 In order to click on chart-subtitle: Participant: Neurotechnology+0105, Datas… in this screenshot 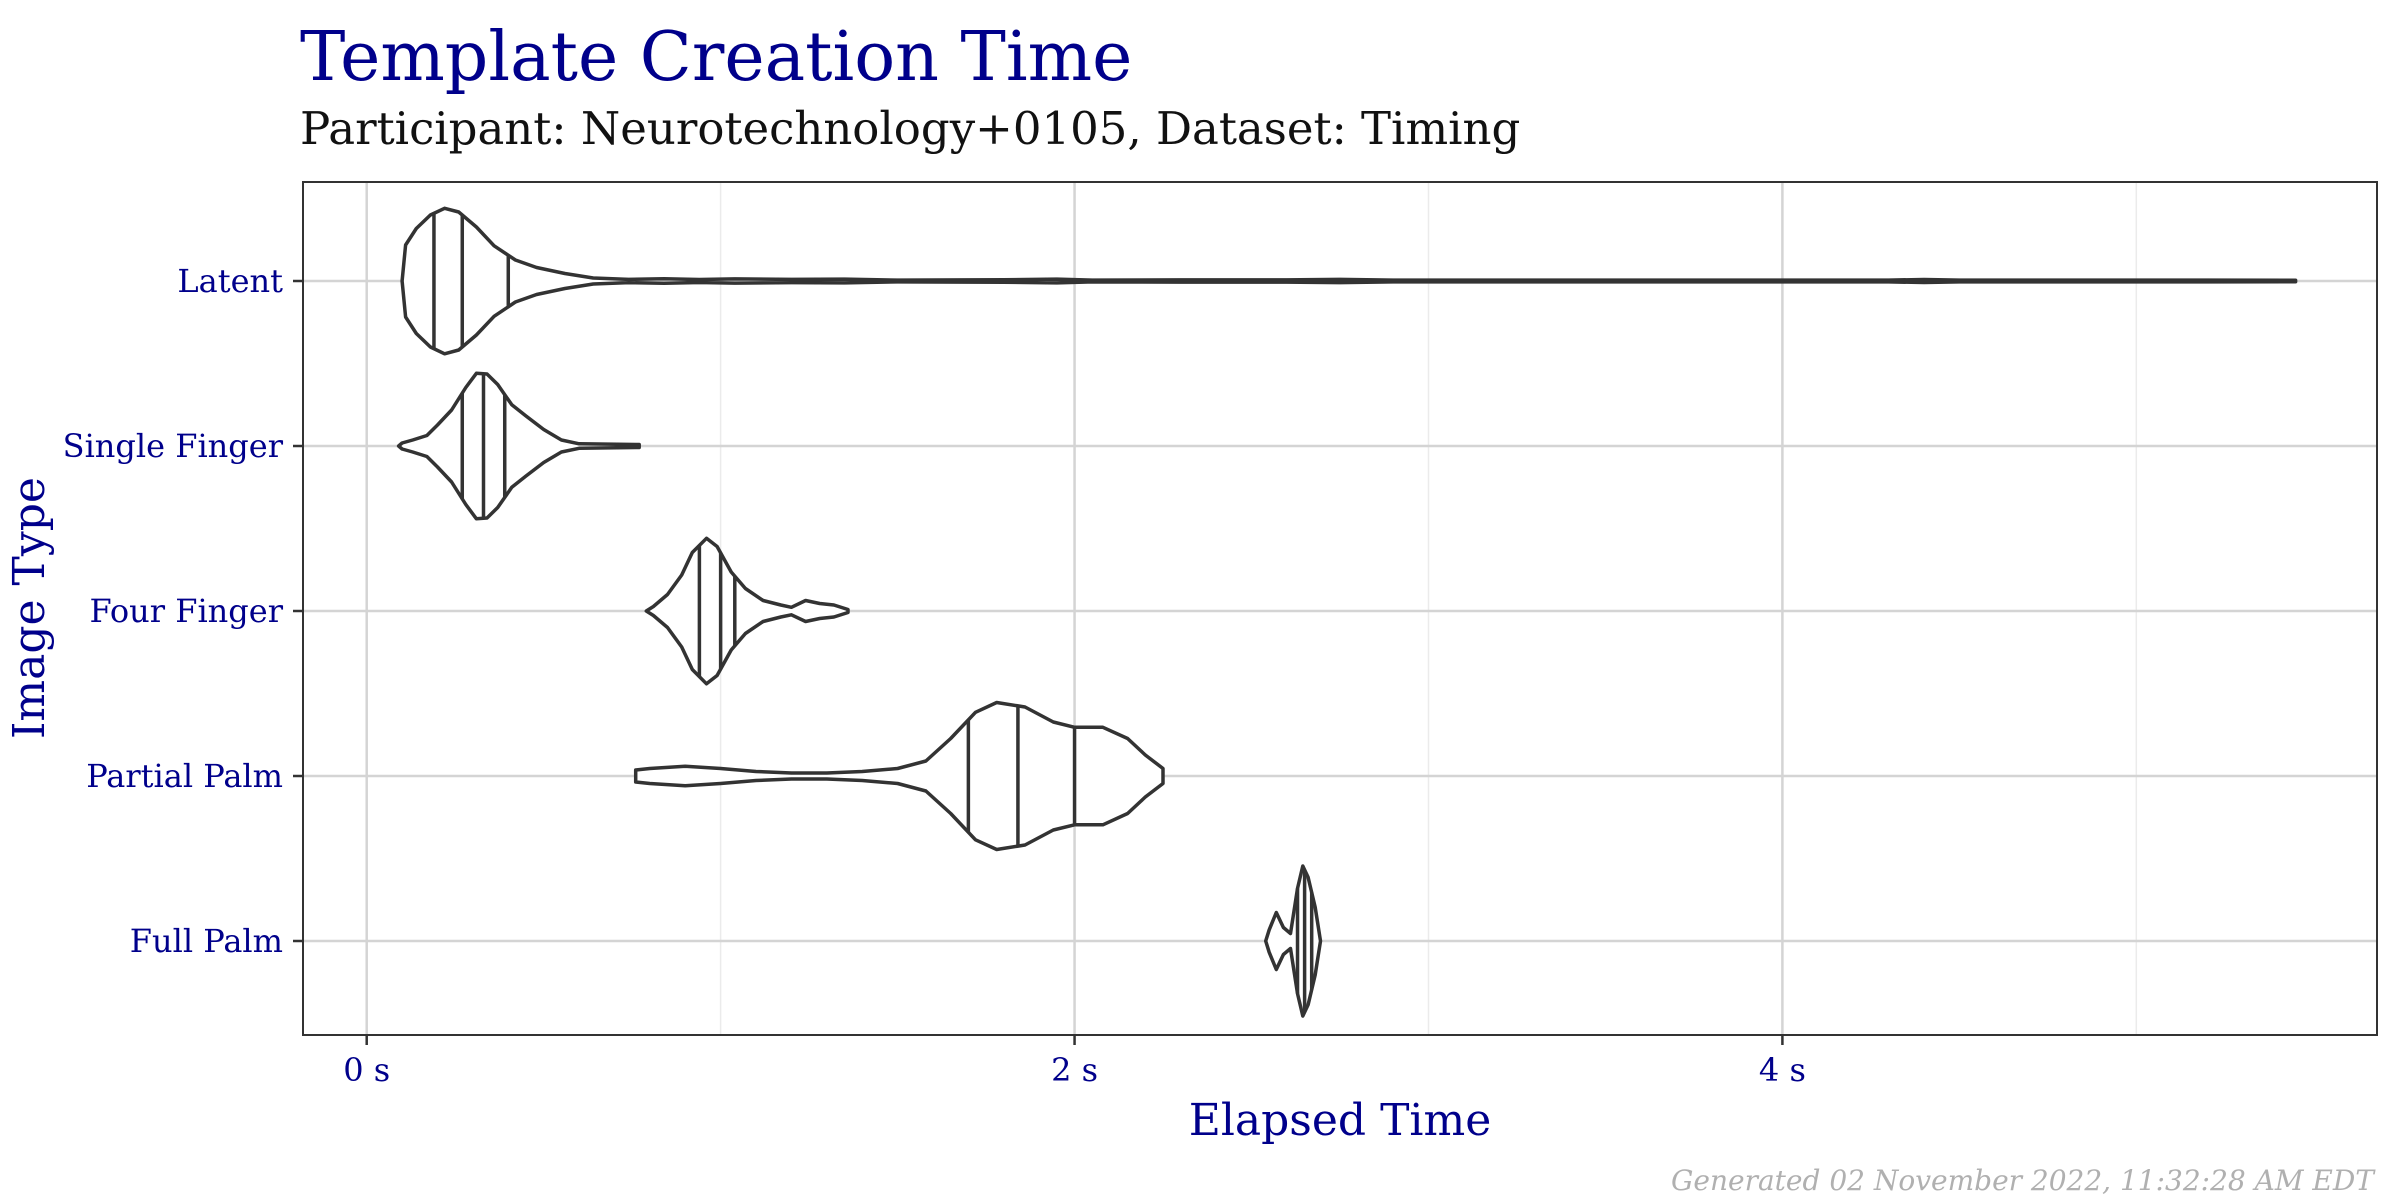, I will do `click(910, 128)`.